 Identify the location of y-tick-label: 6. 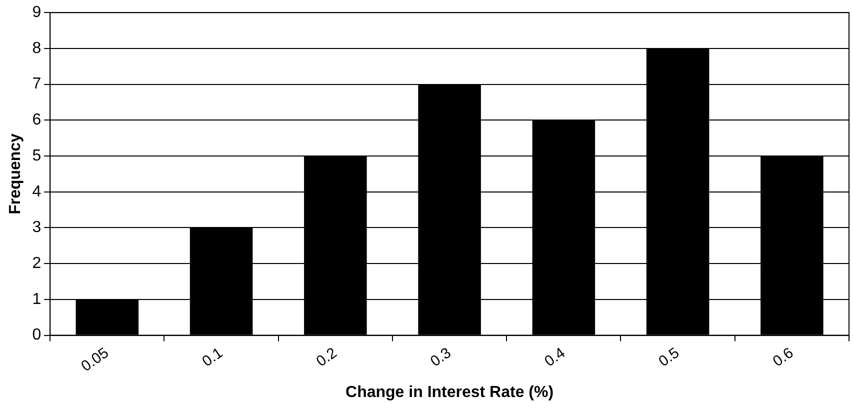
(37, 120).